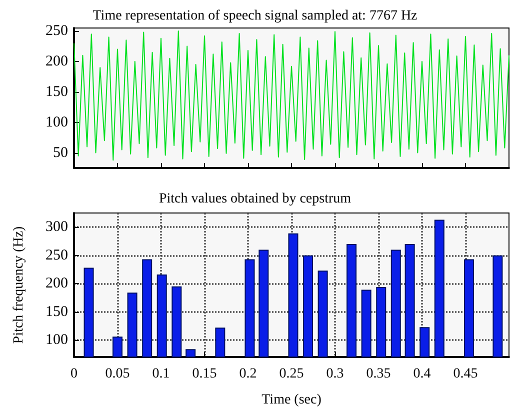 Image resolution: width=510 pixels, height=415 pixels. Describe the element at coordinates (74, 374) in the screenshot. I see `x-tick-label: 0` at that location.